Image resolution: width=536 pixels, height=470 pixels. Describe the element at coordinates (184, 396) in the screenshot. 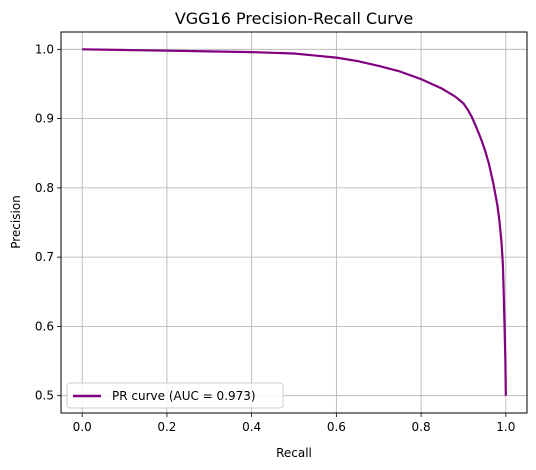

I see `legend-label: PR curve (AUC = 0.973)` at that location.